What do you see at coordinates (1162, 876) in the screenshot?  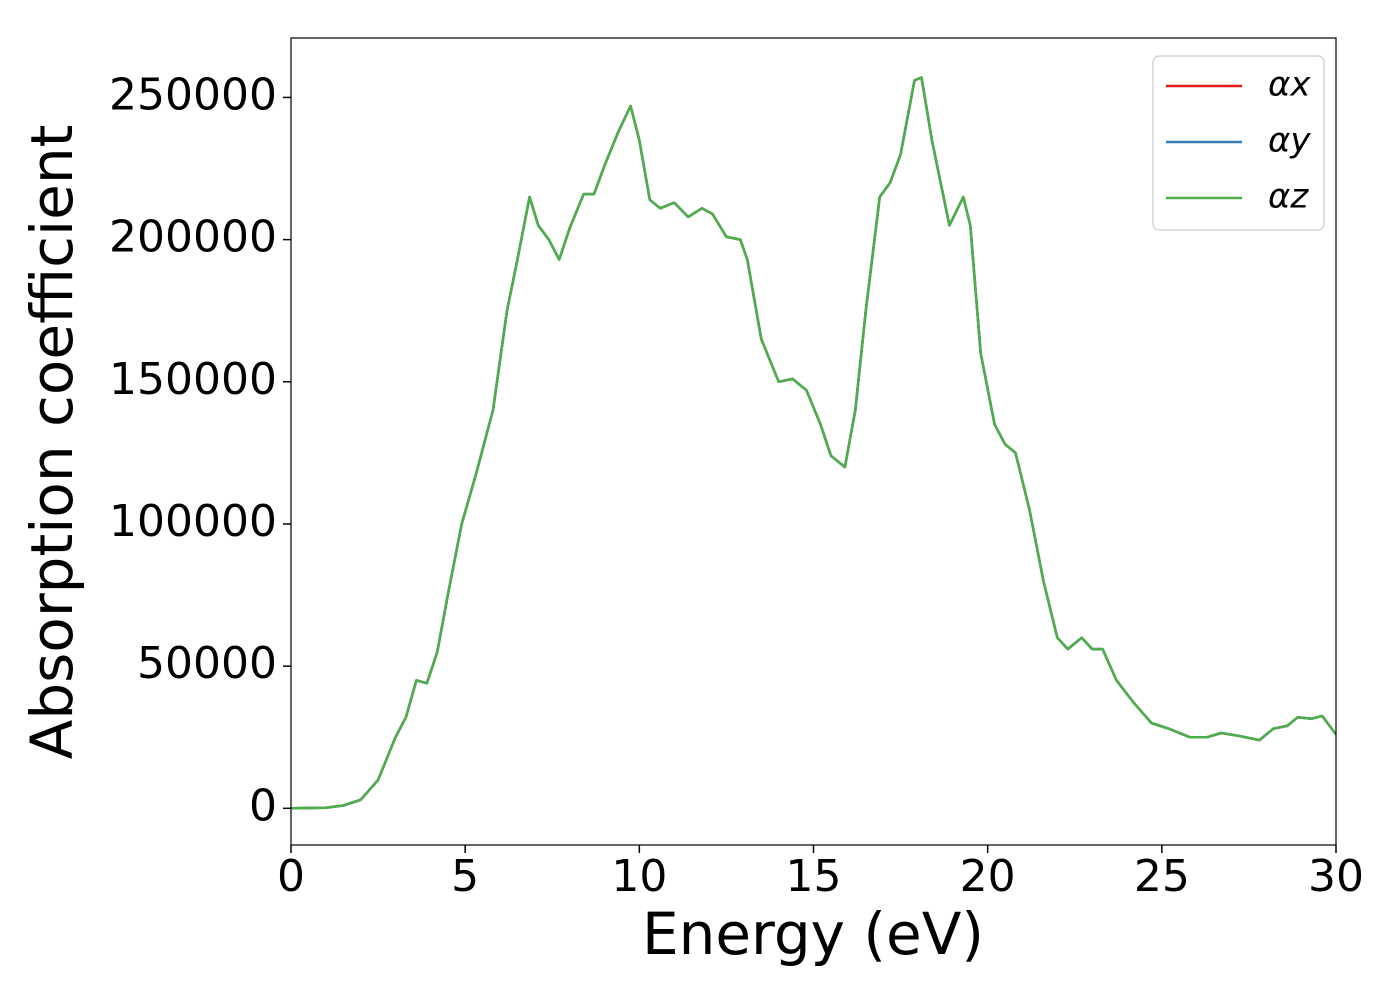 I see `x-tick-label: 25` at bounding box center [1162, 876].